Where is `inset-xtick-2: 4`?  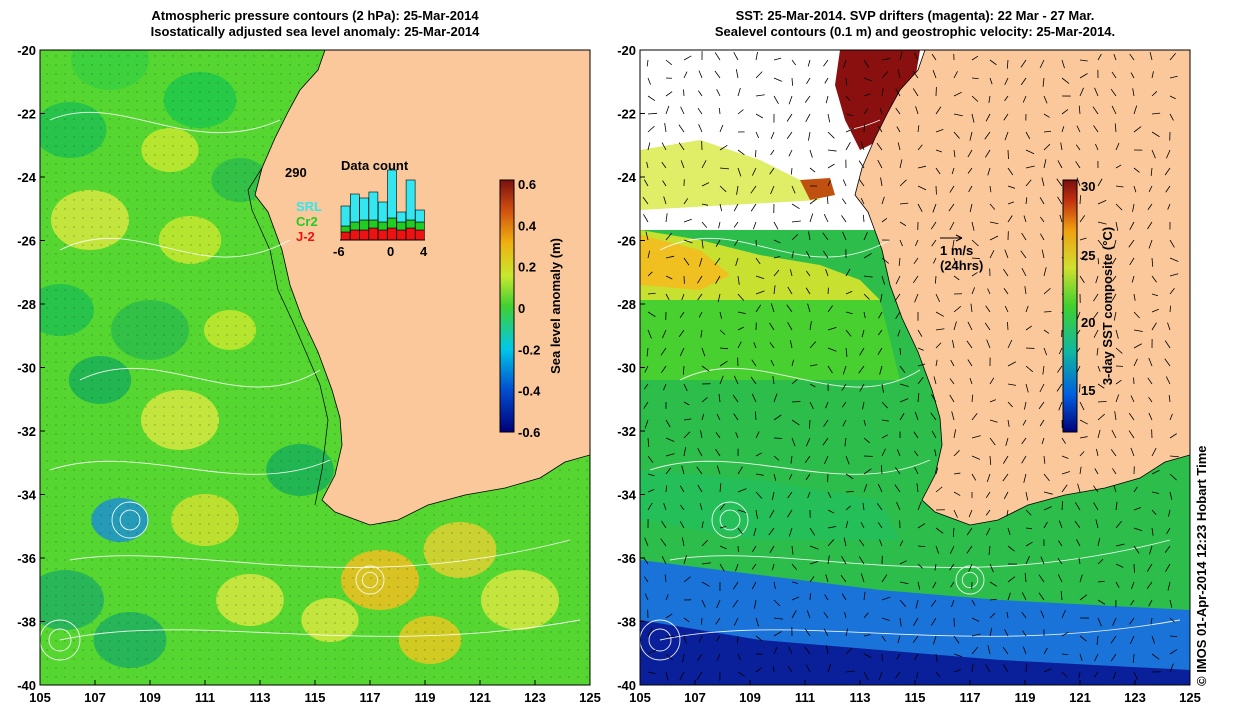 inset-xtick-2: 4 is located at coordinates (424, 251).